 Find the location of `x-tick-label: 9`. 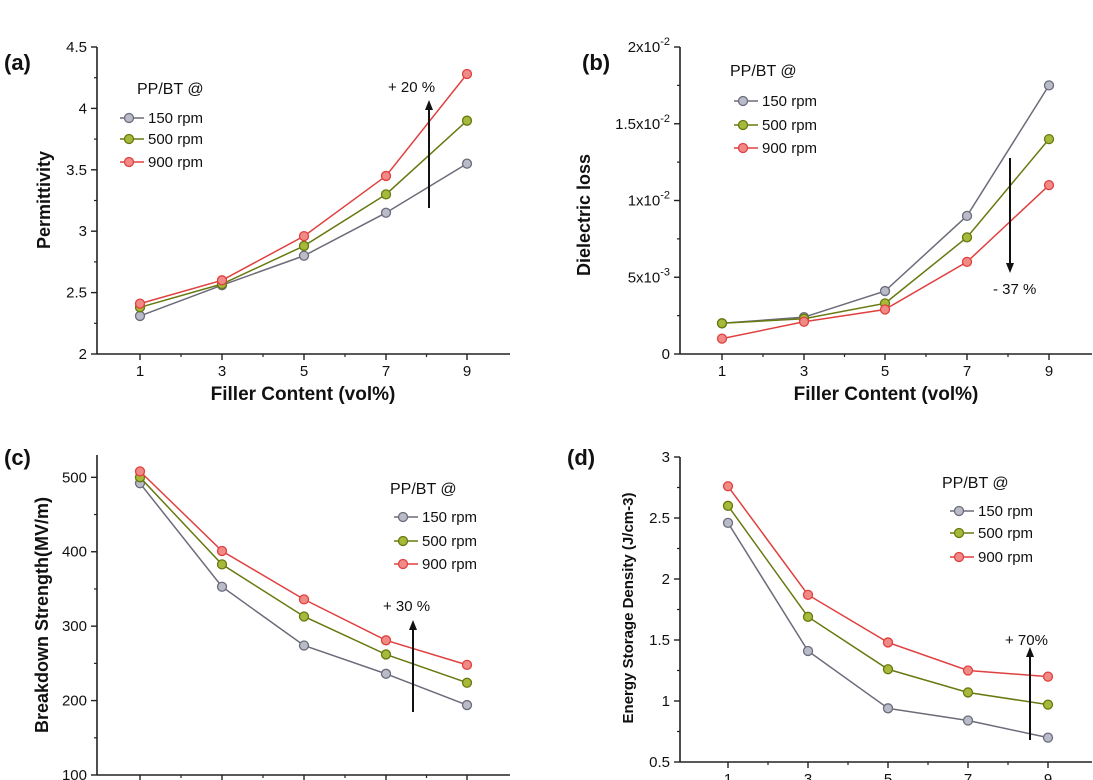

x-tick-label: 9 is located at coordinates (1048, 775).